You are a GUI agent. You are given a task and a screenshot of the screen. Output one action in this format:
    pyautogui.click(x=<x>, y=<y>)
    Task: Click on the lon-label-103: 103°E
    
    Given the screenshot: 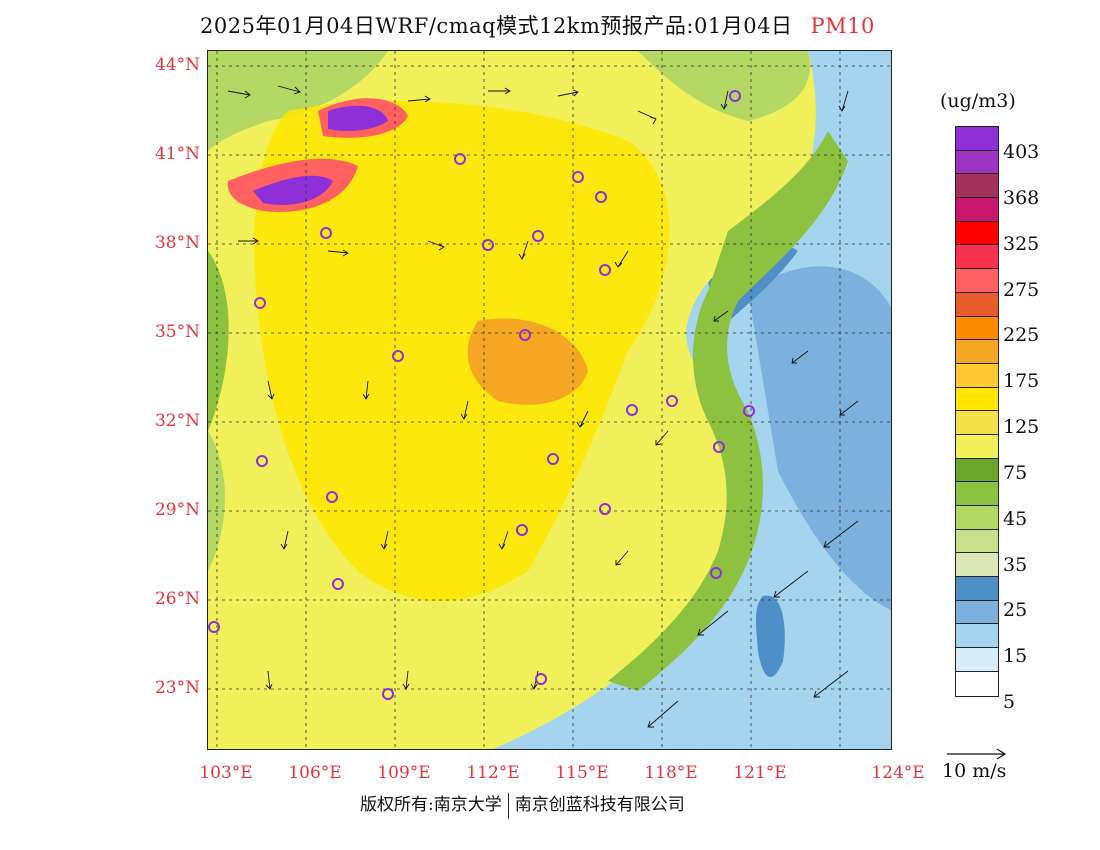 What is the action you would take?
    pyautogui.click(x=226, y=773)
    